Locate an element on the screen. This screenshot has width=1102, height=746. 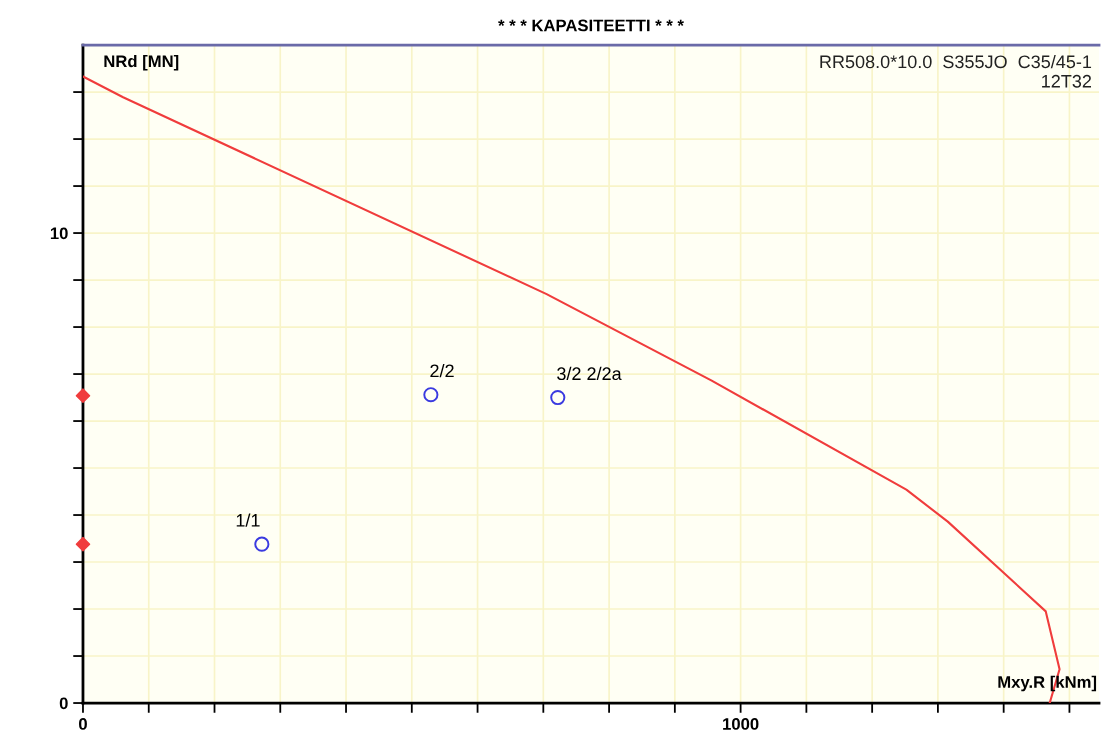
annotation: 2/2 is located at coordinates (442, 371).